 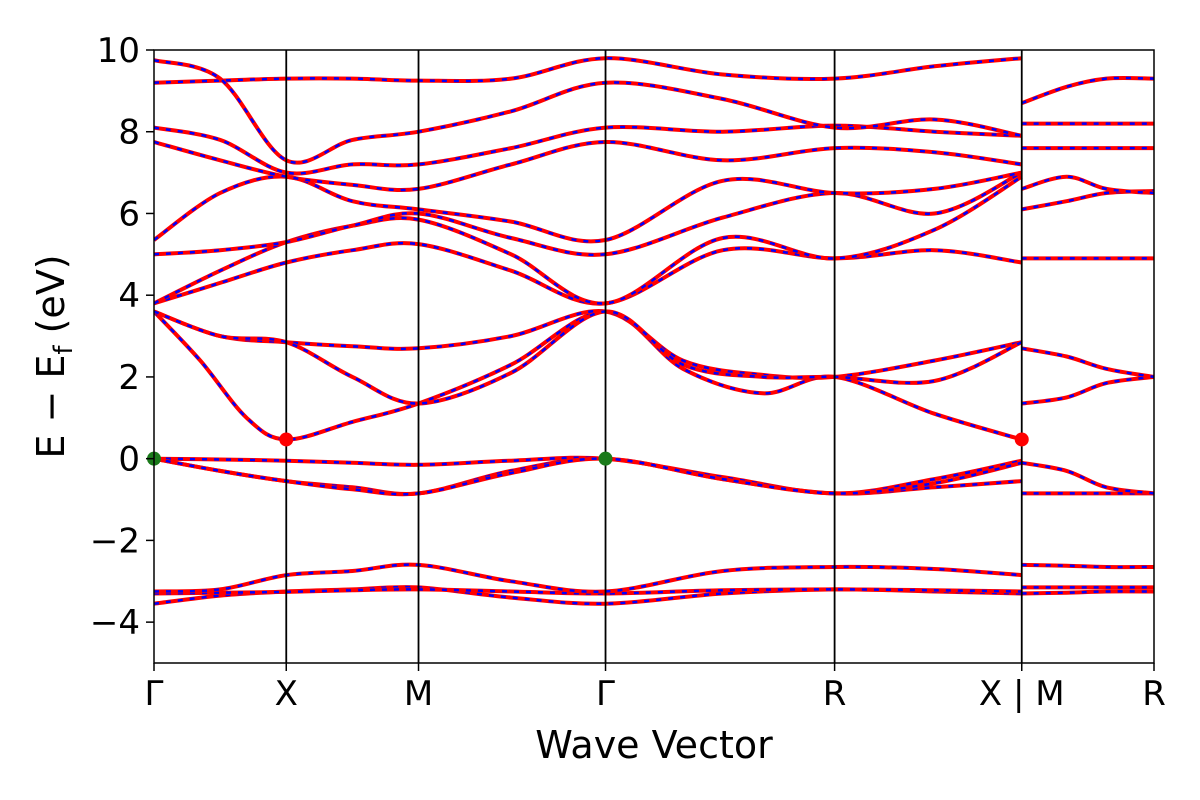 I want to click on y-axis-label-subscript: f, so click(x=64, y=350).